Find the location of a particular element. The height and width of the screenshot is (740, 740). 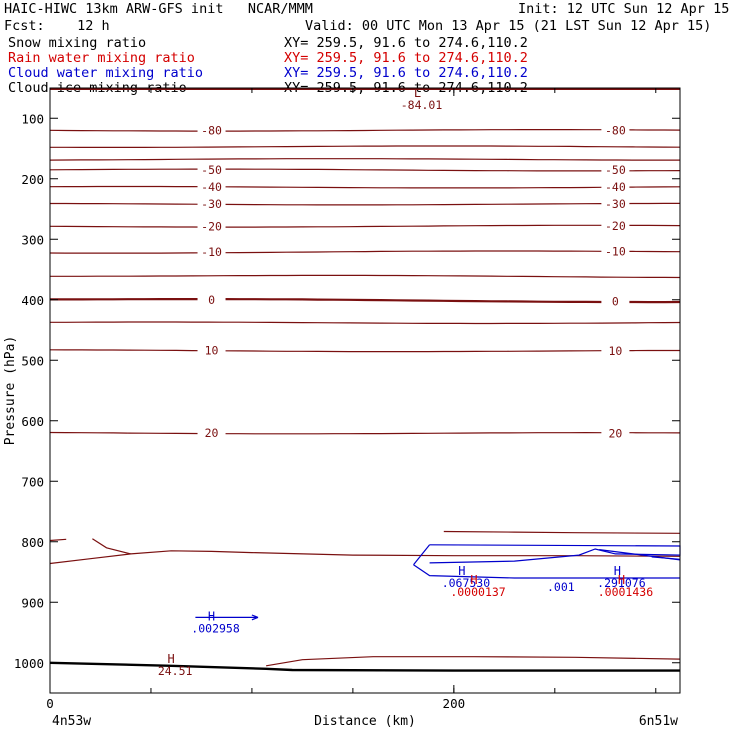

y-tick-label: 200 is located at coordinates (32, 179).